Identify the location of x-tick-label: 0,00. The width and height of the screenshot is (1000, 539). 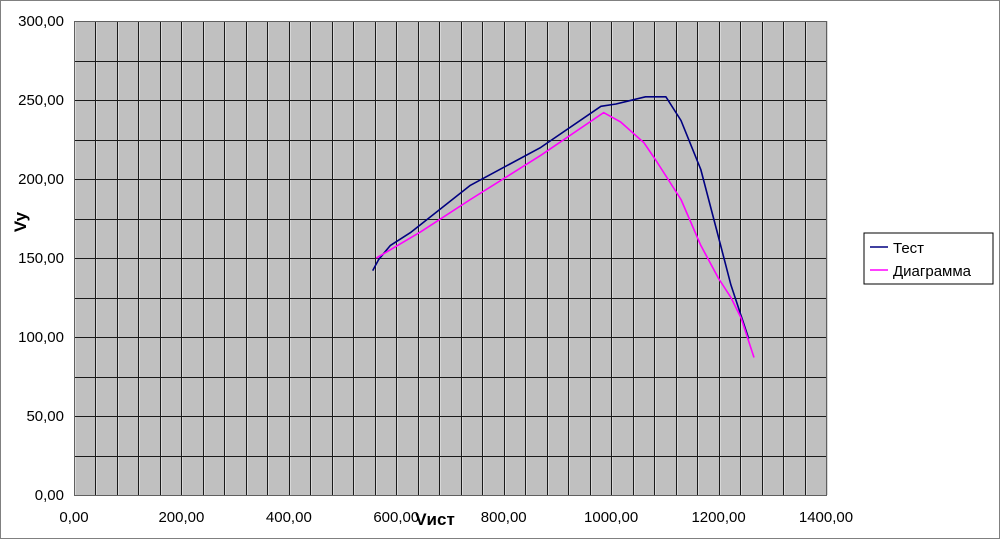
(73, 517).